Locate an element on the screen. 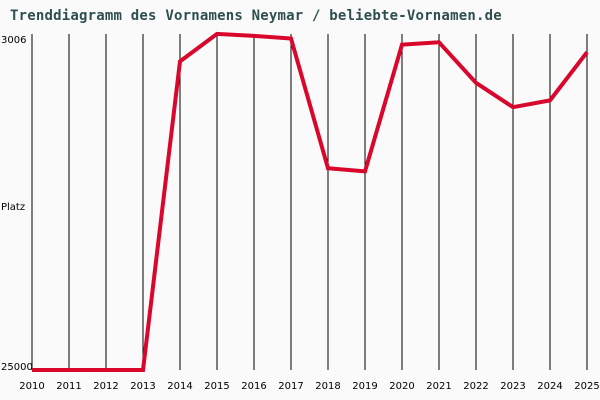  x-axis-tick-label: 2016 is located at coordinates (254, 386).